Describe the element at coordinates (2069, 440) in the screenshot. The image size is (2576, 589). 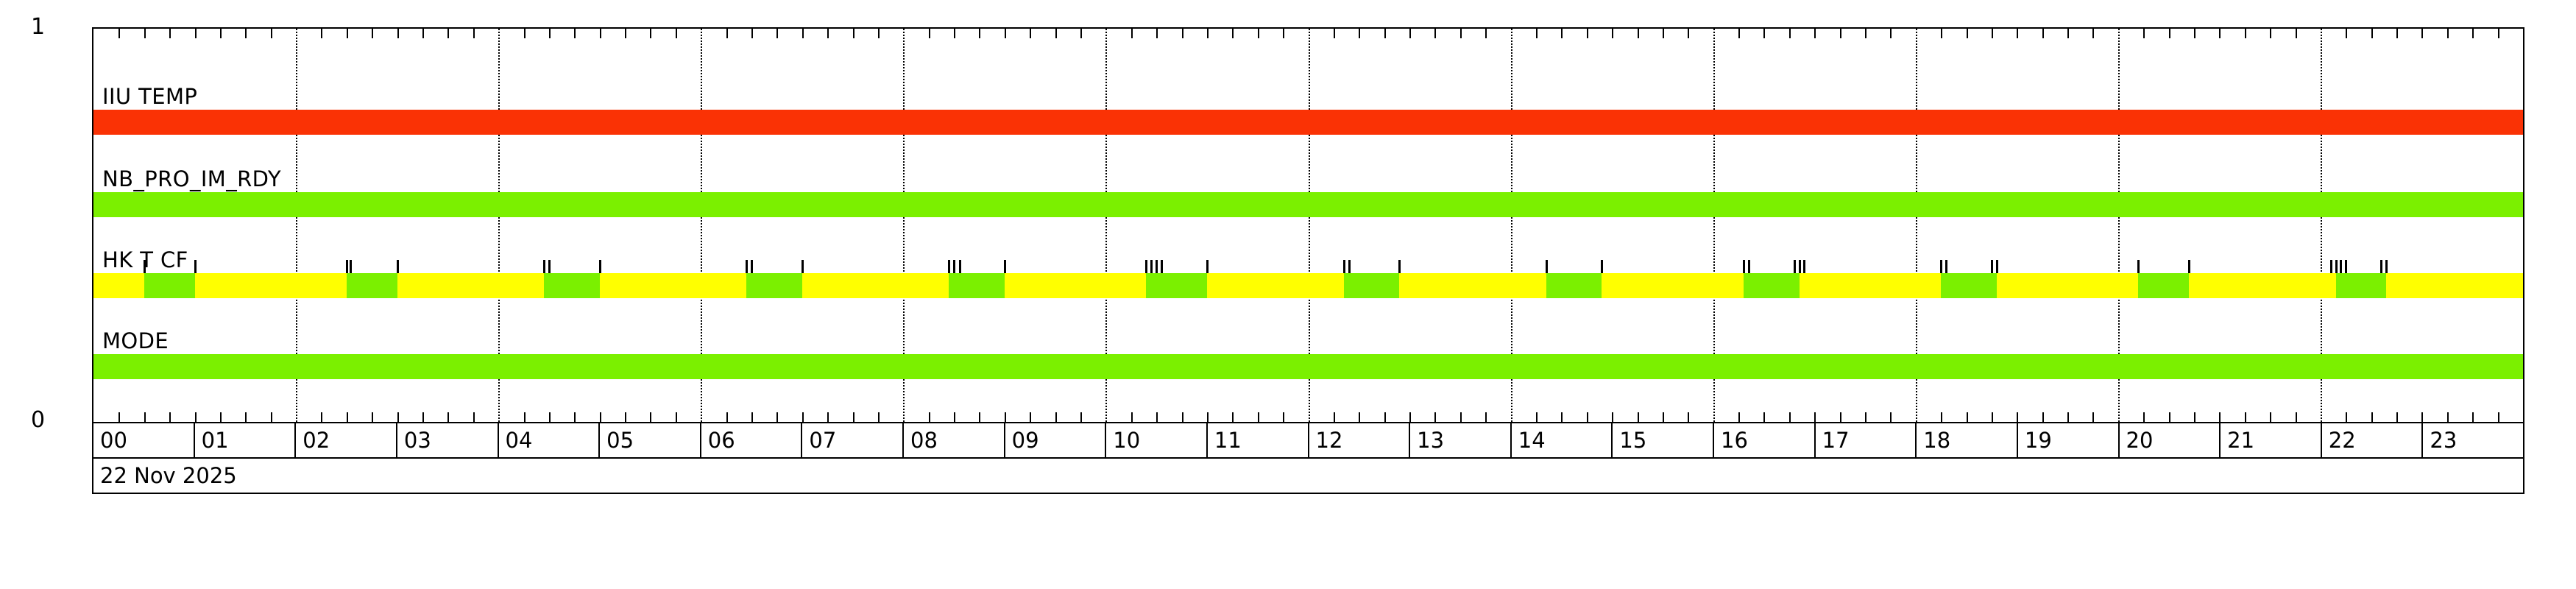
I see `hour-cell-19: 19` at that location.